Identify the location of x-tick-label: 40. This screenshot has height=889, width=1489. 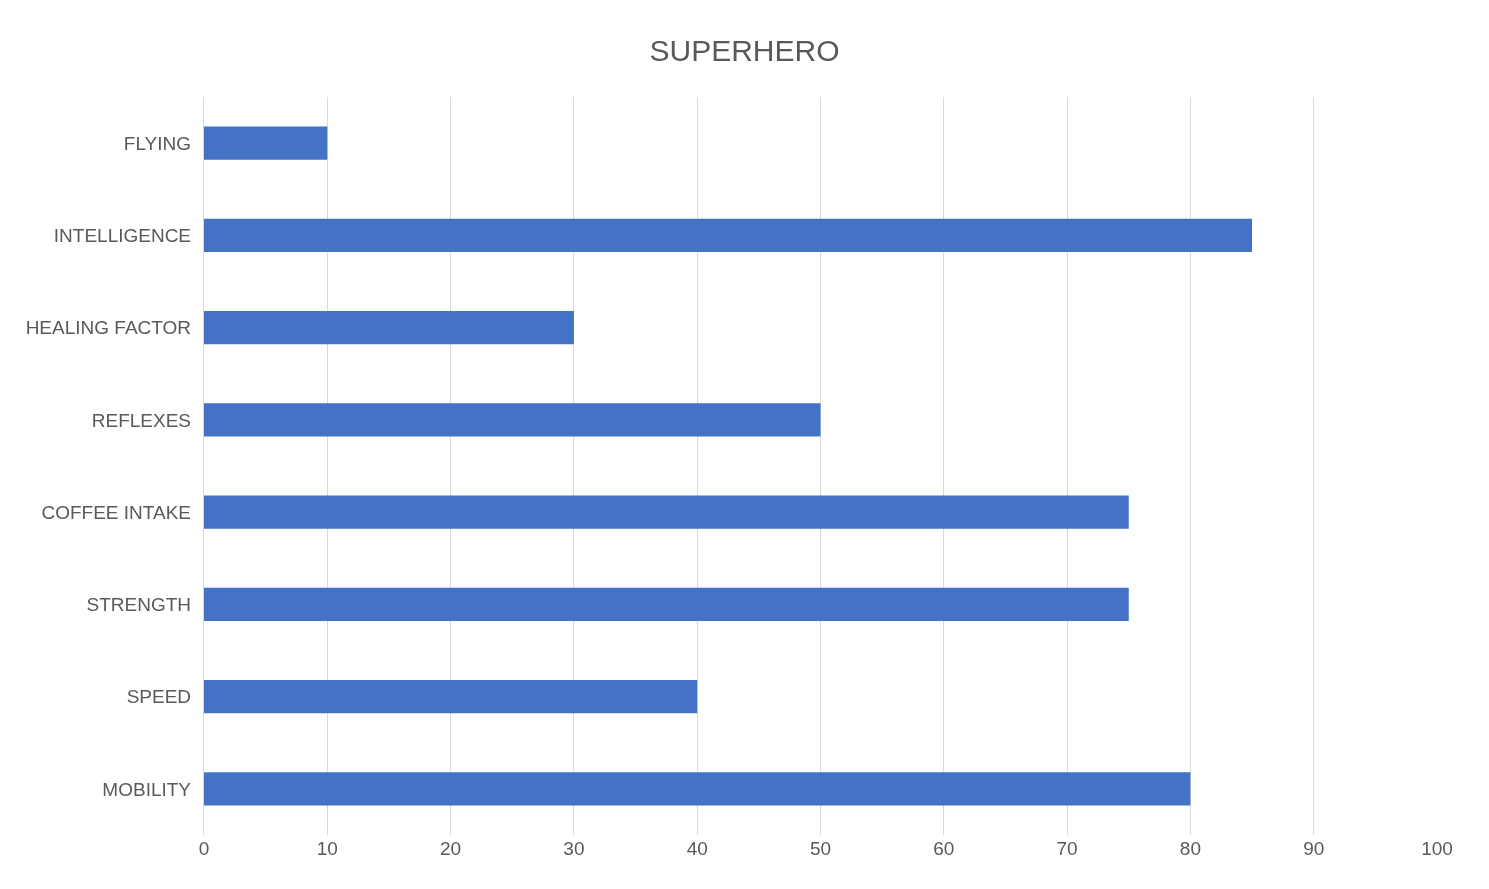
(697, 848).